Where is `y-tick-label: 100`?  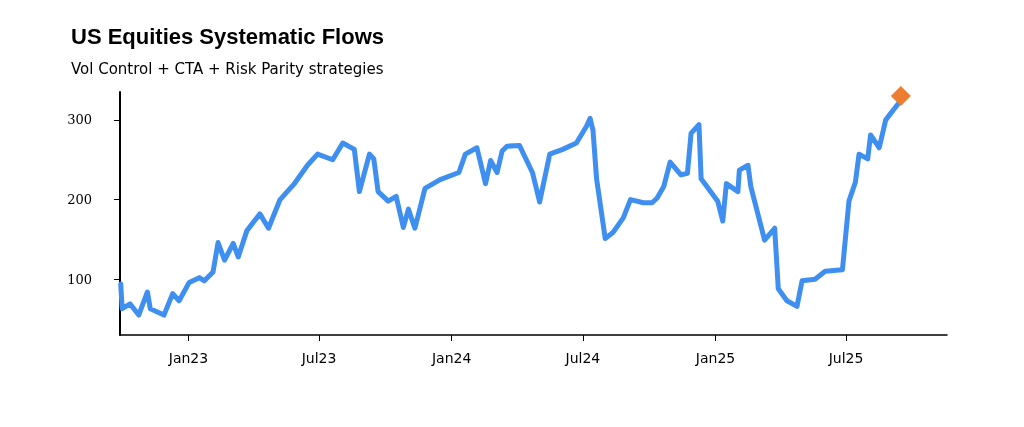 y-tick-label: 100 is located at coordinates (79, 279).